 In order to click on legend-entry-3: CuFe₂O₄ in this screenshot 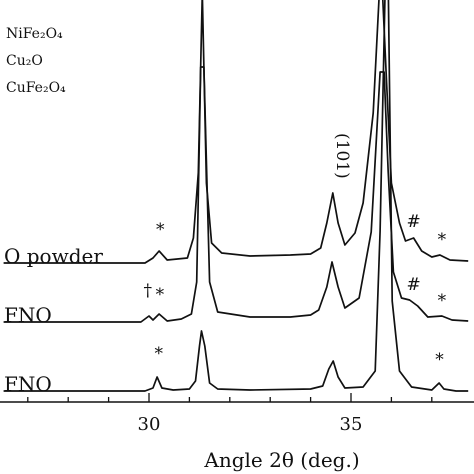, I will do `click(36, 88)`.